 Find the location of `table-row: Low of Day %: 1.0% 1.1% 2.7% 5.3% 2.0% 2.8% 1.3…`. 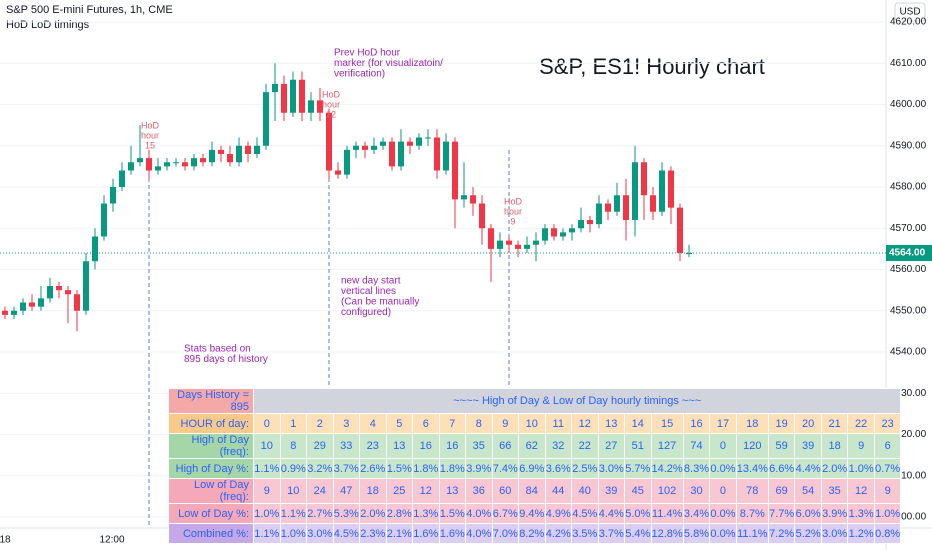

table-row: Low of Day %: 1.0% 1.1% 2.7% 5.3% 2.0% 2.8% 1.3… is located at coordinates (535, 513).